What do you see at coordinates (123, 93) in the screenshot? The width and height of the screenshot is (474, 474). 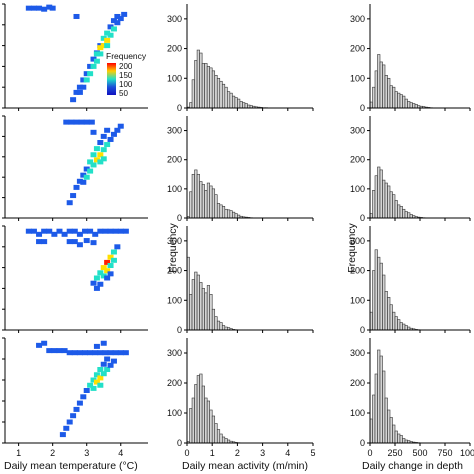 I see `legend-tick-50: 50` at bounding box center [123, 93].